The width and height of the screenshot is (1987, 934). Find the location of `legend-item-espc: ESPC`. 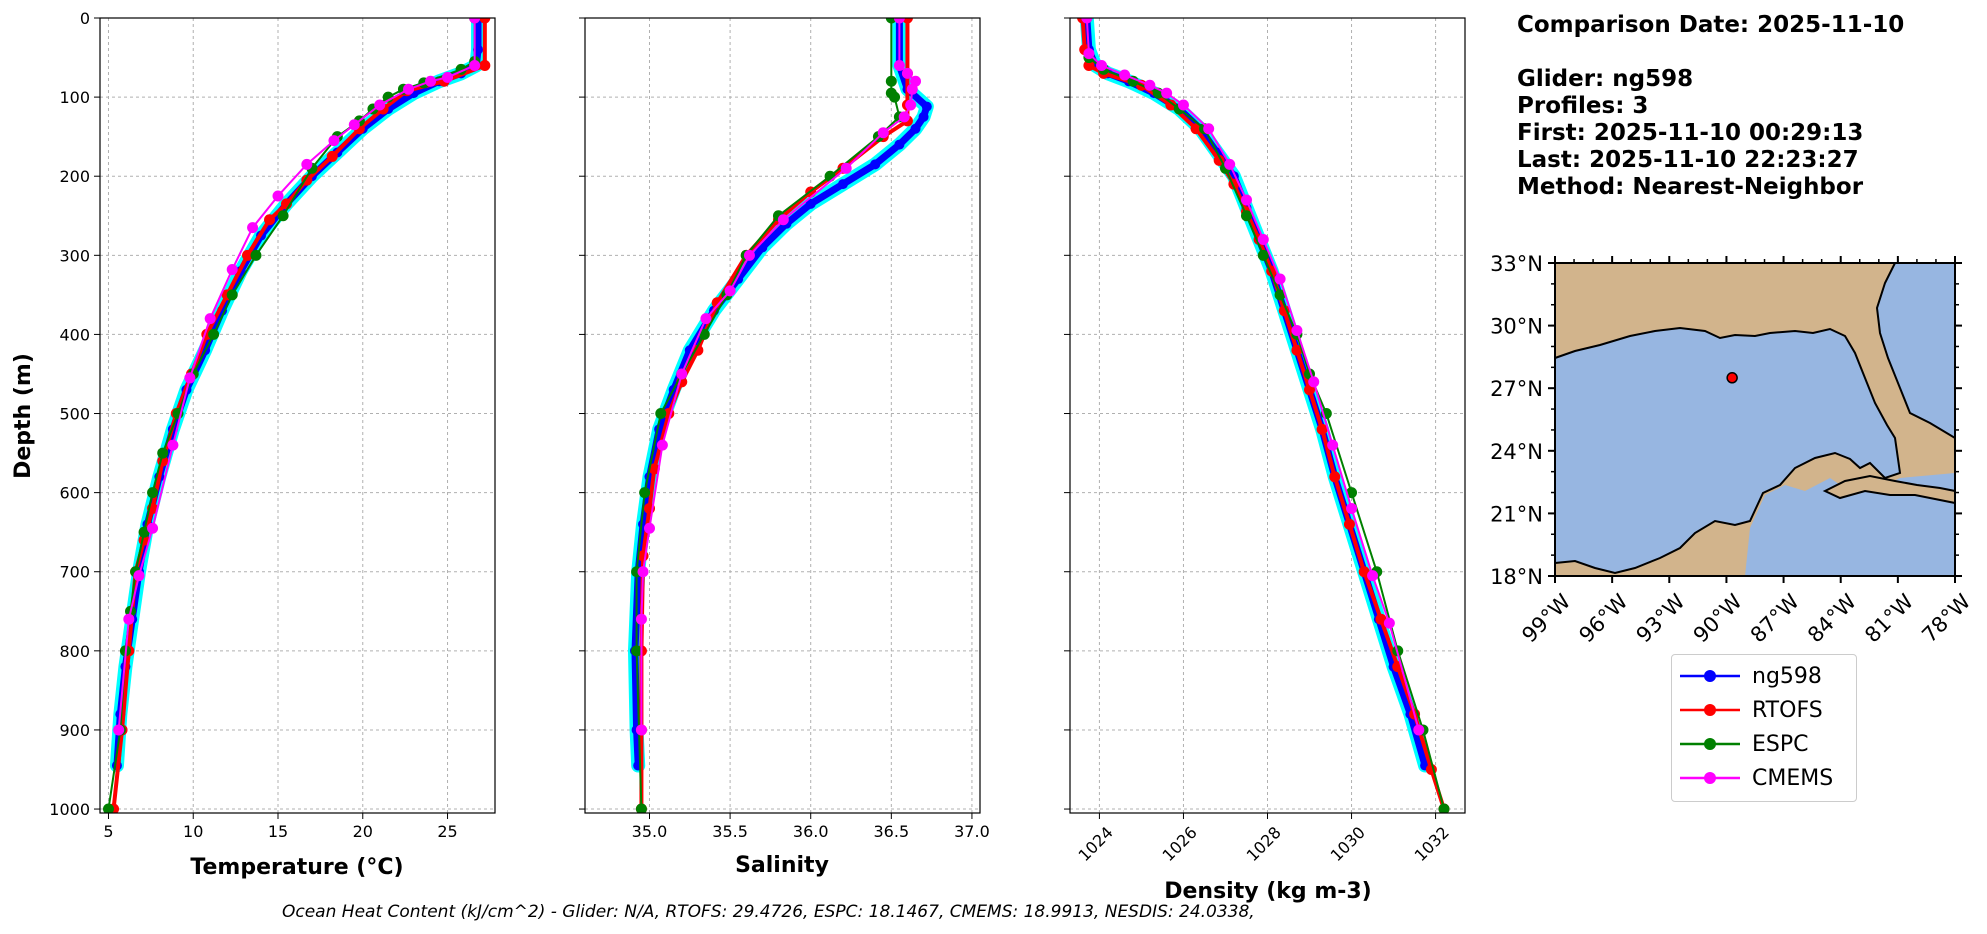

legend-item-espc: ESPC is located at coordinates (1744, 744).